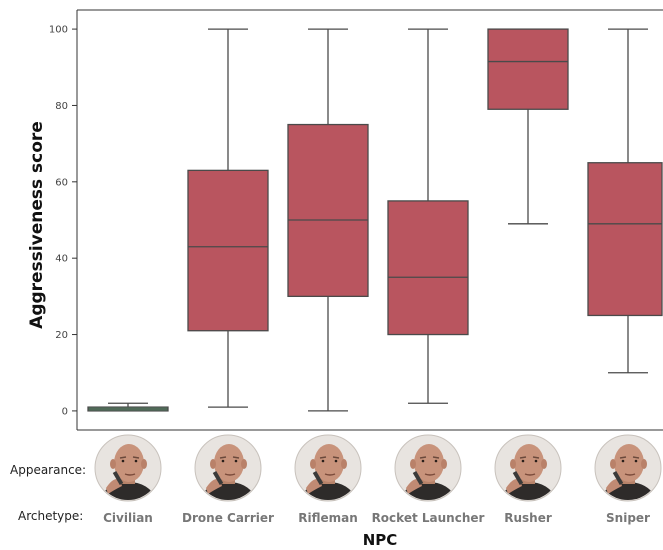 The width and height of the screenshot is (663, 550). What do you see at coordinates (228, 518) in the screenshot?
I see `category-label: Drone Carrier` at bounding box center [228, 518].